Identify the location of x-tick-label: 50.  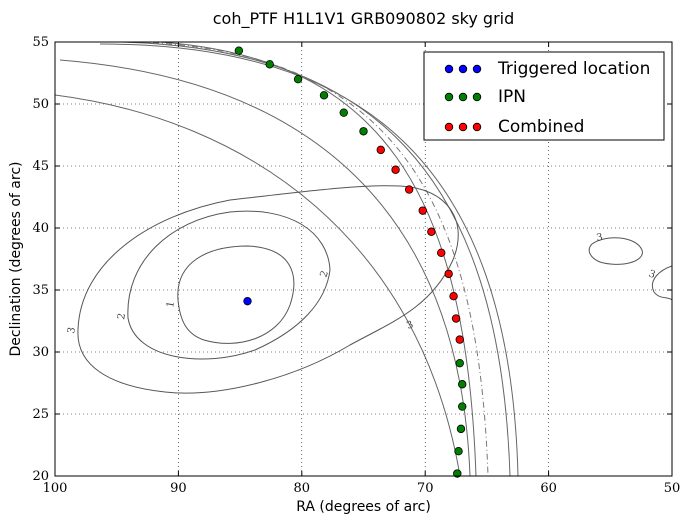
(672, 488).